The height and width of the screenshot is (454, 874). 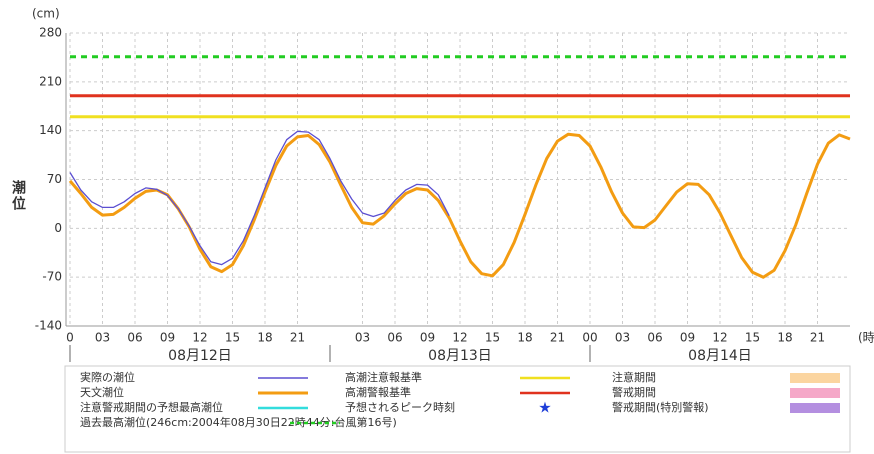 I want to click on x-unit: (時), so click(x=866, y=338).